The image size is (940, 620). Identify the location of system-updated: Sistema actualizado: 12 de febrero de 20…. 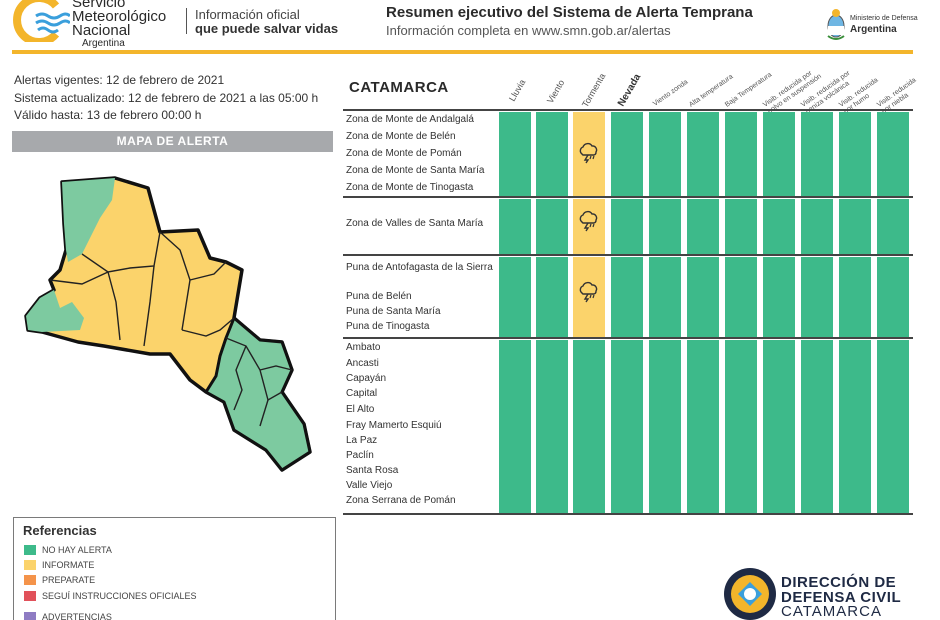
(166, 98).